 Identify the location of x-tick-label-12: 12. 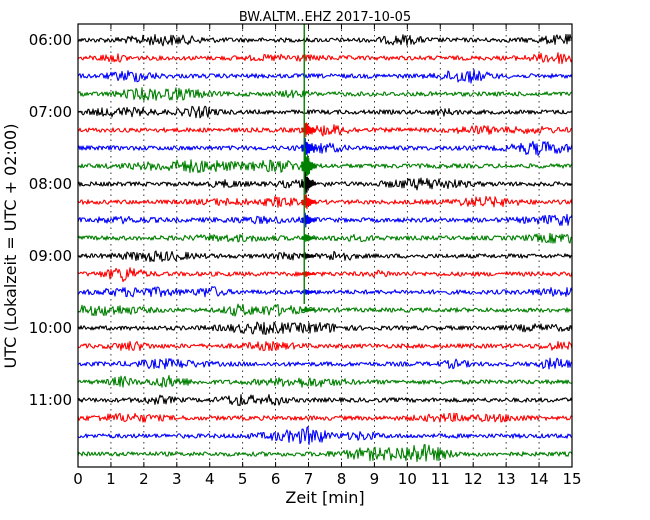
(473, 479).